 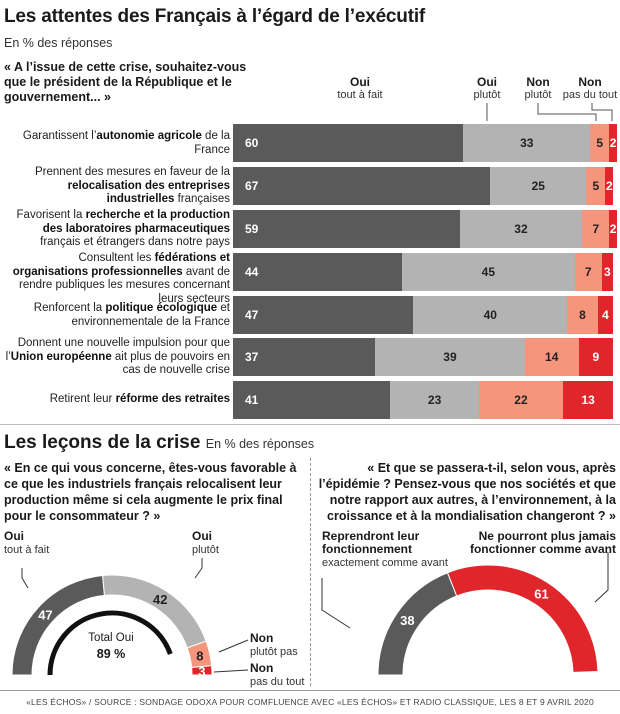 I want to click on arc-value: 3, so click(x=201, y=671).